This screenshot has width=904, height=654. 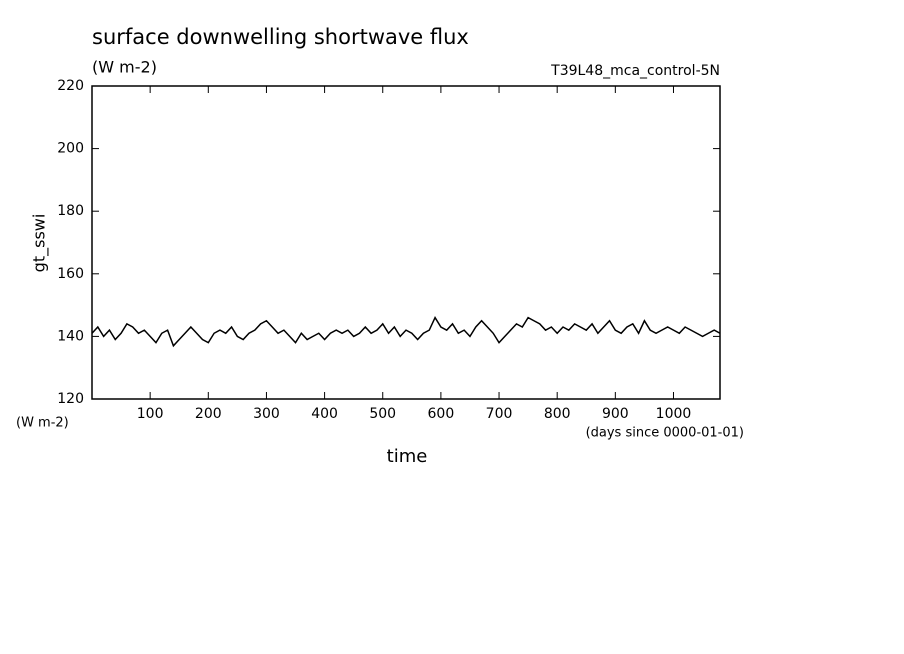 What do you see at coordinates (382, 414) in the screenshot?
I see `x-tick-label: 500` at bounding box center [382, 414].